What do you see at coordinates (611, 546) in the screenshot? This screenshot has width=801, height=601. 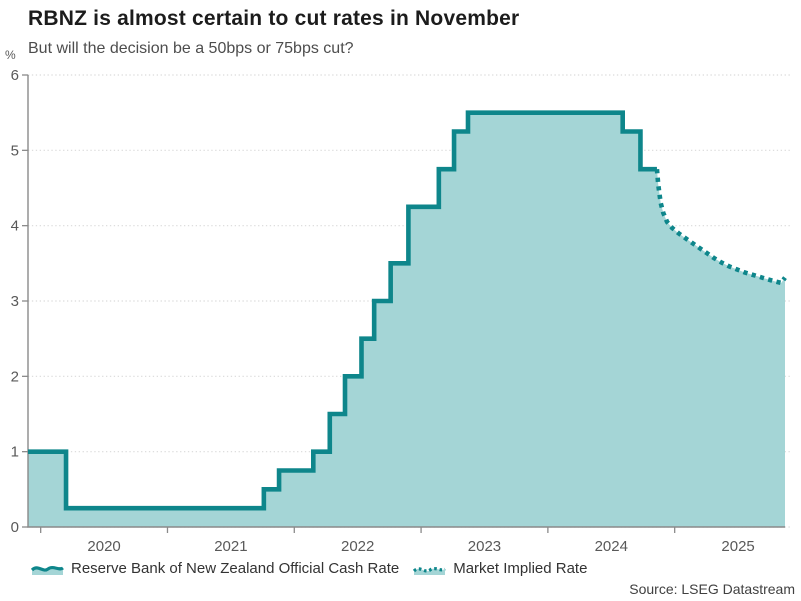 I see `x-tick-label: 2024` at bounding box center [611, 546].